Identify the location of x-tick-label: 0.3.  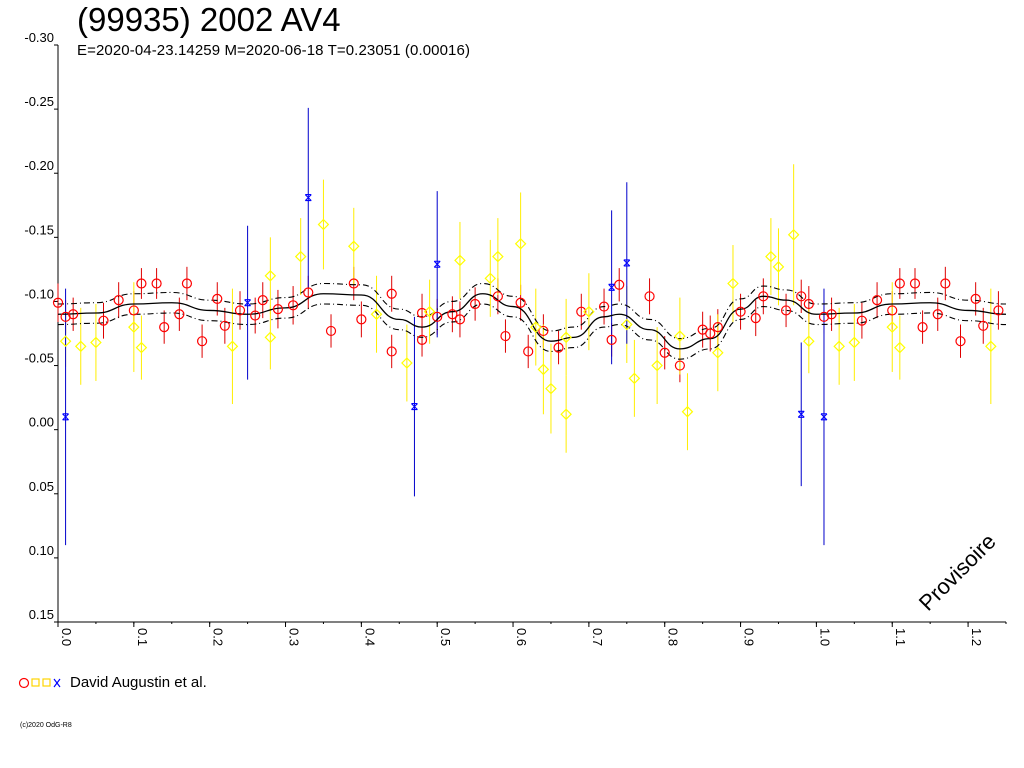
(294, 637).